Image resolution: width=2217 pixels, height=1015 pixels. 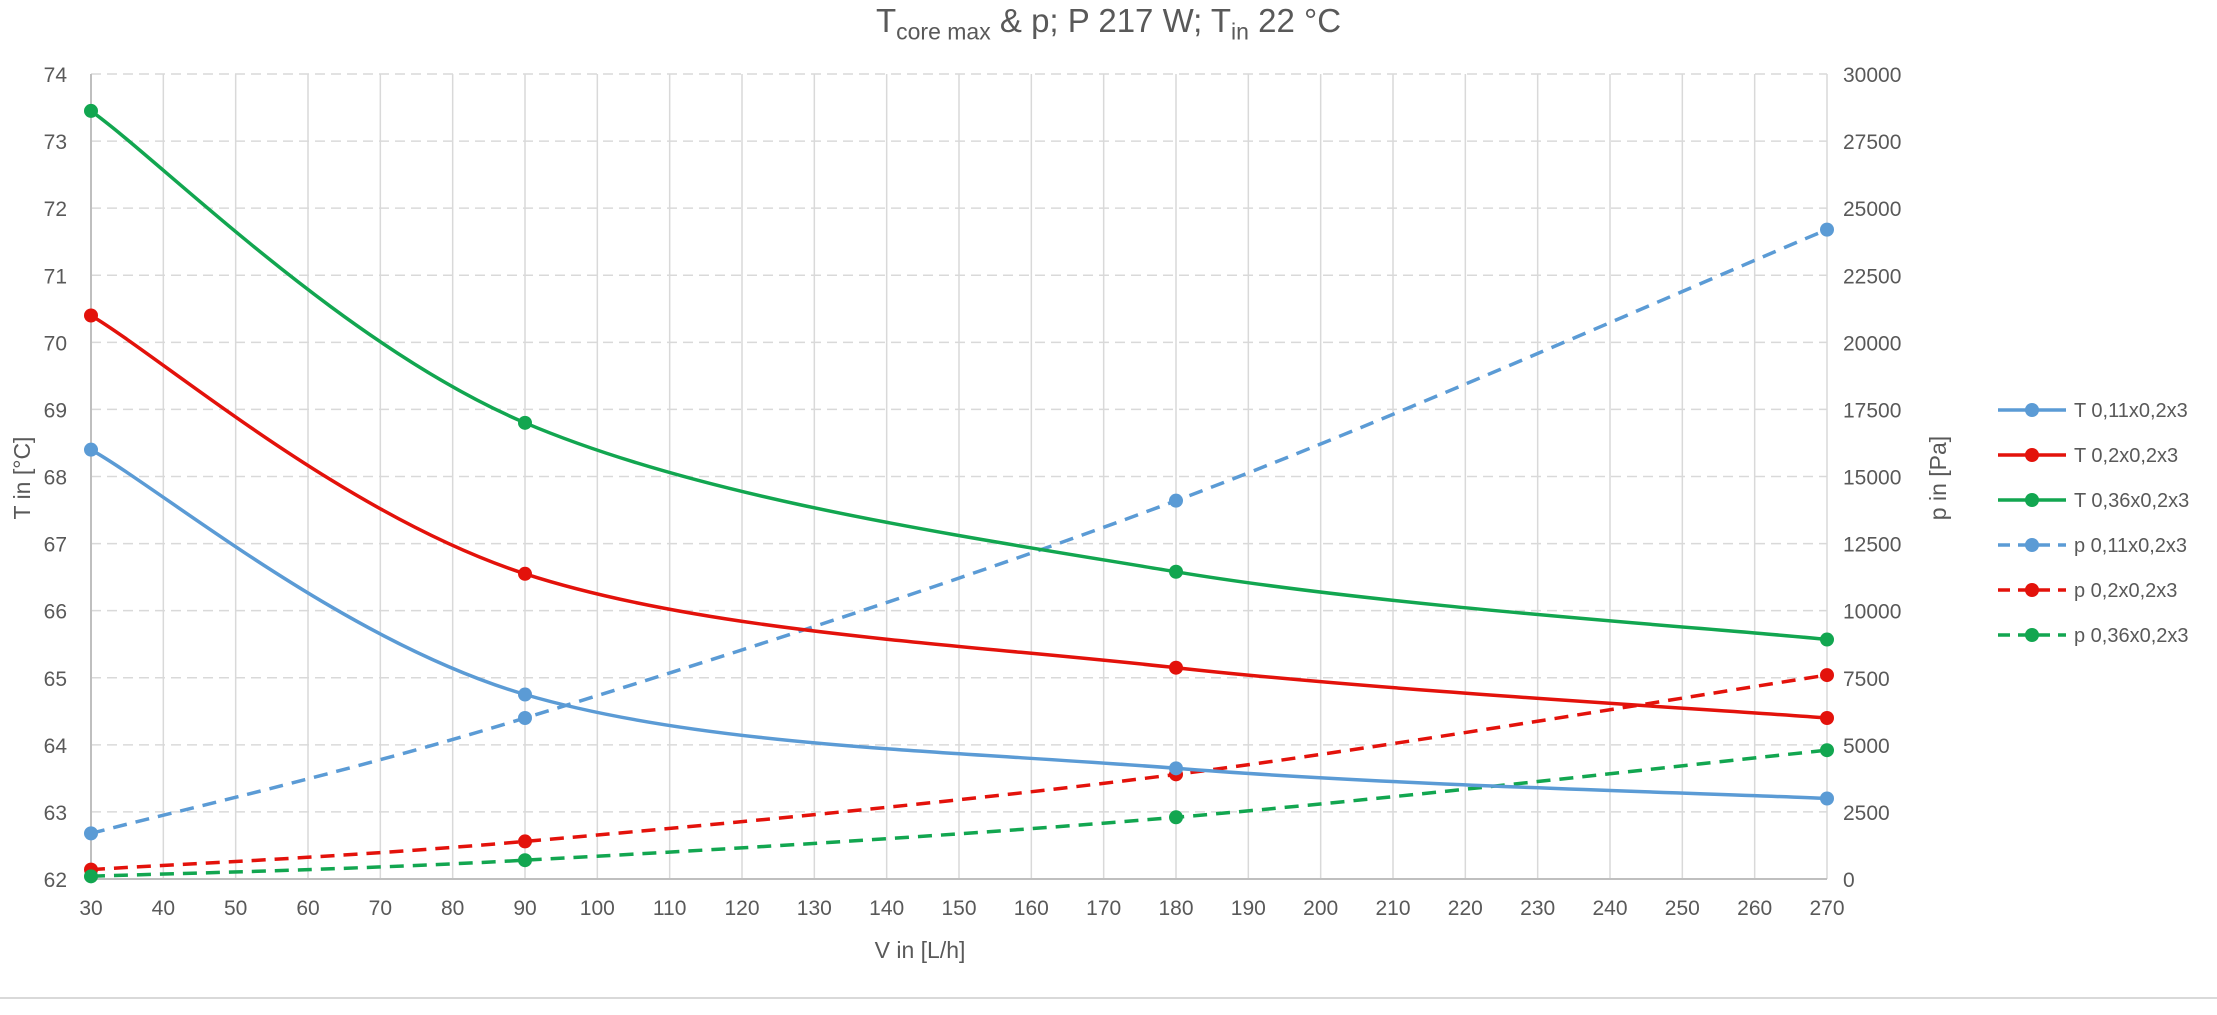 I want to click on y-left-tick-label: 70, so click(x=55, y=343).